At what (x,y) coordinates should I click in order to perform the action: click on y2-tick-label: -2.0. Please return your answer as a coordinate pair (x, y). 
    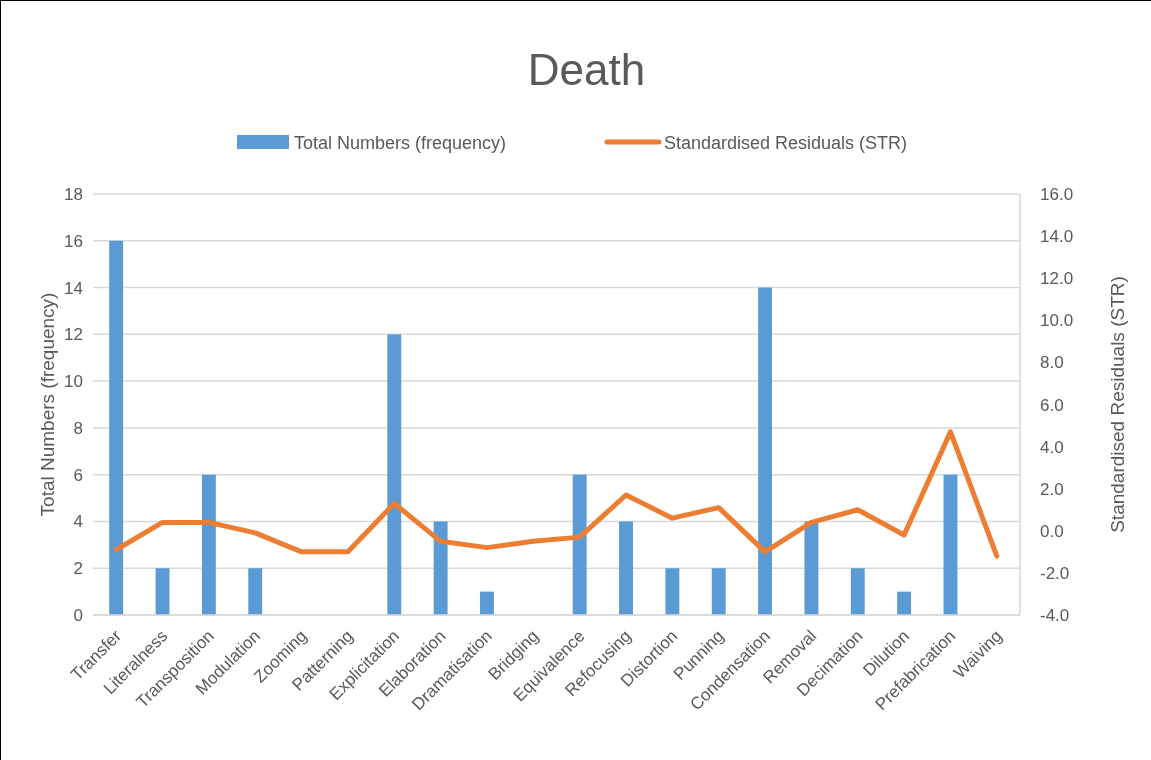
    Looking at the image, I should click on (1055, 573).